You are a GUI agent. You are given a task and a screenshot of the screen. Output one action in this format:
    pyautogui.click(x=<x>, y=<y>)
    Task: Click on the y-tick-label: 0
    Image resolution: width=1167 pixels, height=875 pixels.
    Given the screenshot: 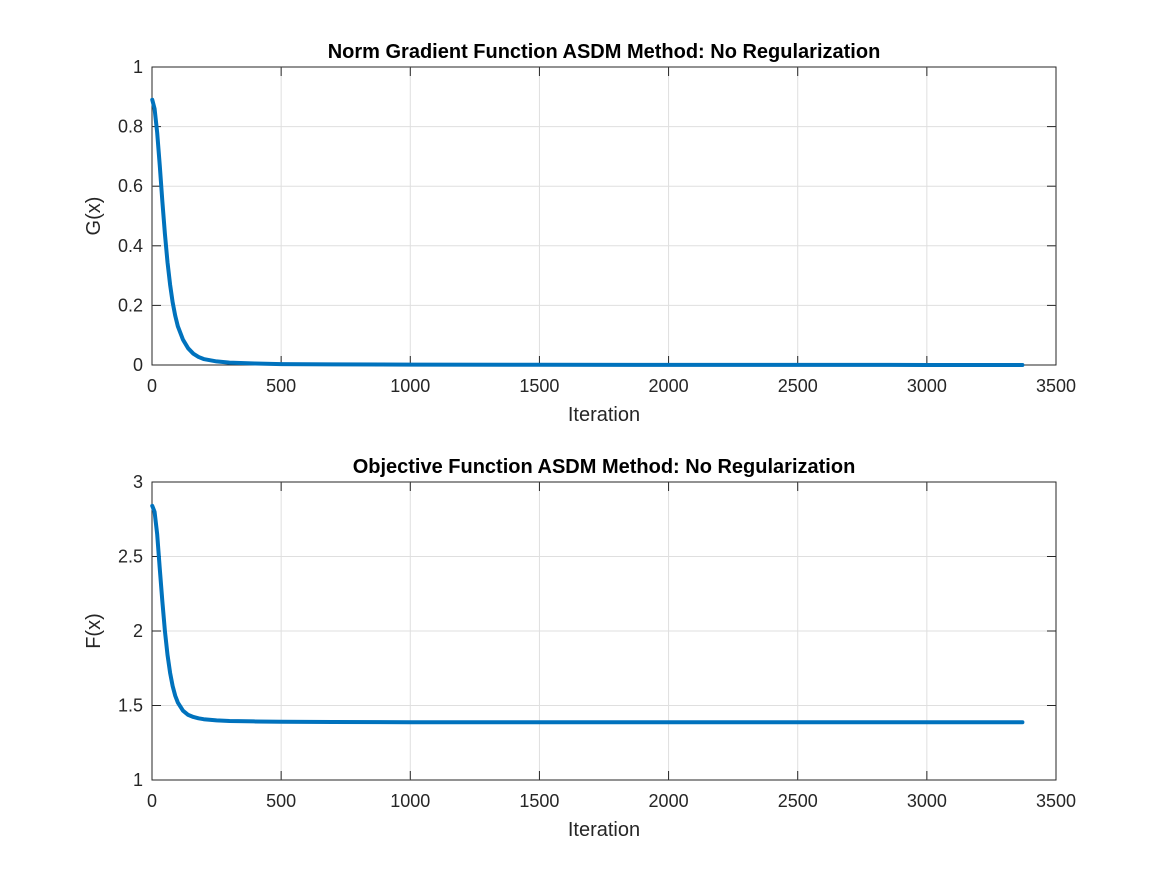 What is the action you would take?
    pyautogui.click(x=138, y=365)
    